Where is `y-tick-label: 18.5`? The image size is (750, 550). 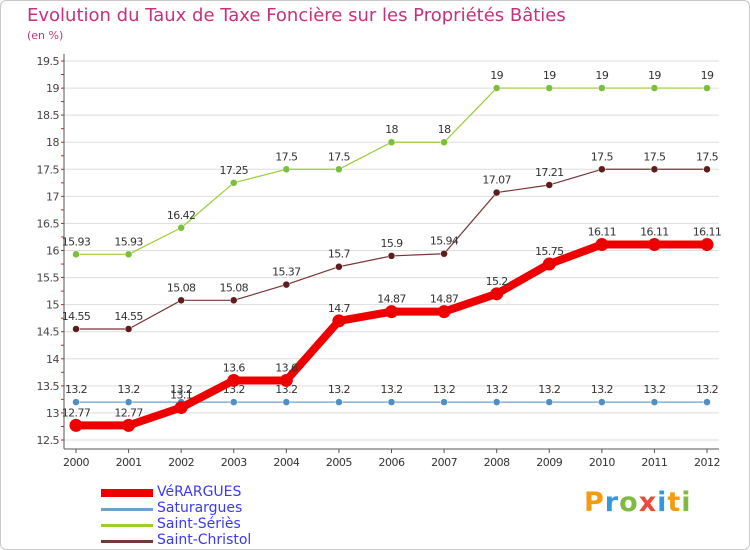
y-tick-label: 18.5 is located at coordinates (48, 115).